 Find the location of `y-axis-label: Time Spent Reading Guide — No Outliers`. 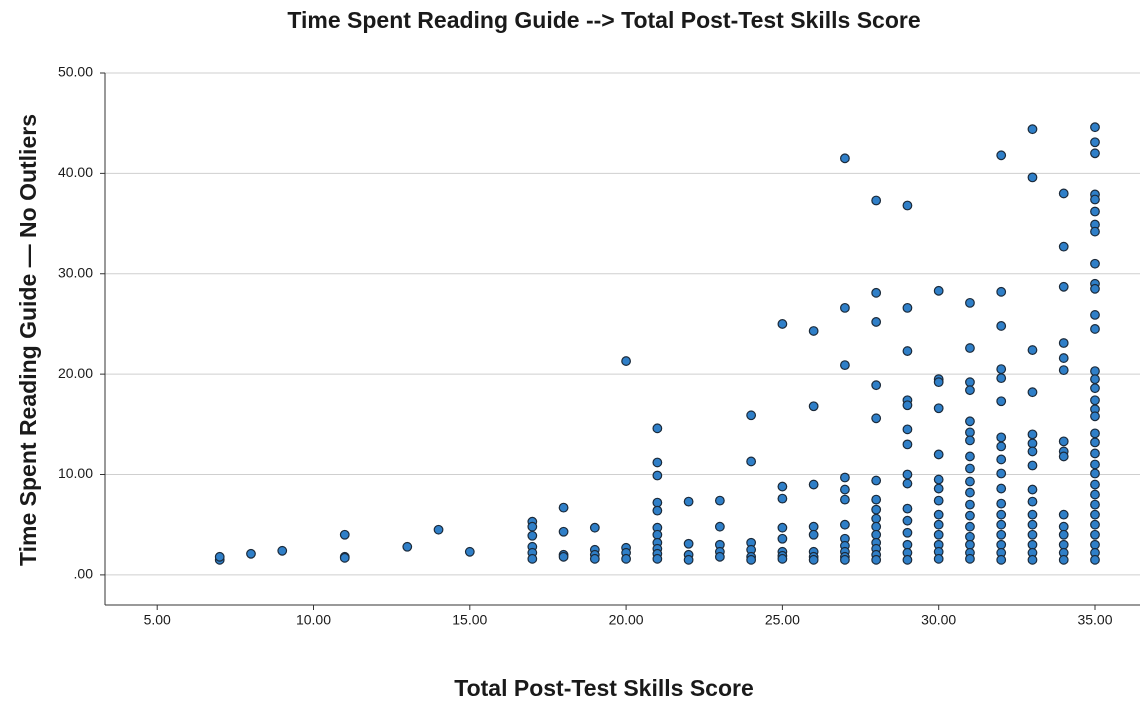

y-axis-label: Time Spent Reading Guide — No Outliers is located at coordinates (28, 340).